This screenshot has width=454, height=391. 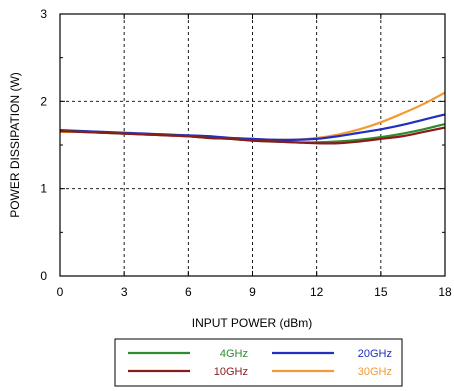 What do you see at coordinates (124, 292) in the screenshot?
I see `x-tick-label: 3` at bounding box center [124, 292].